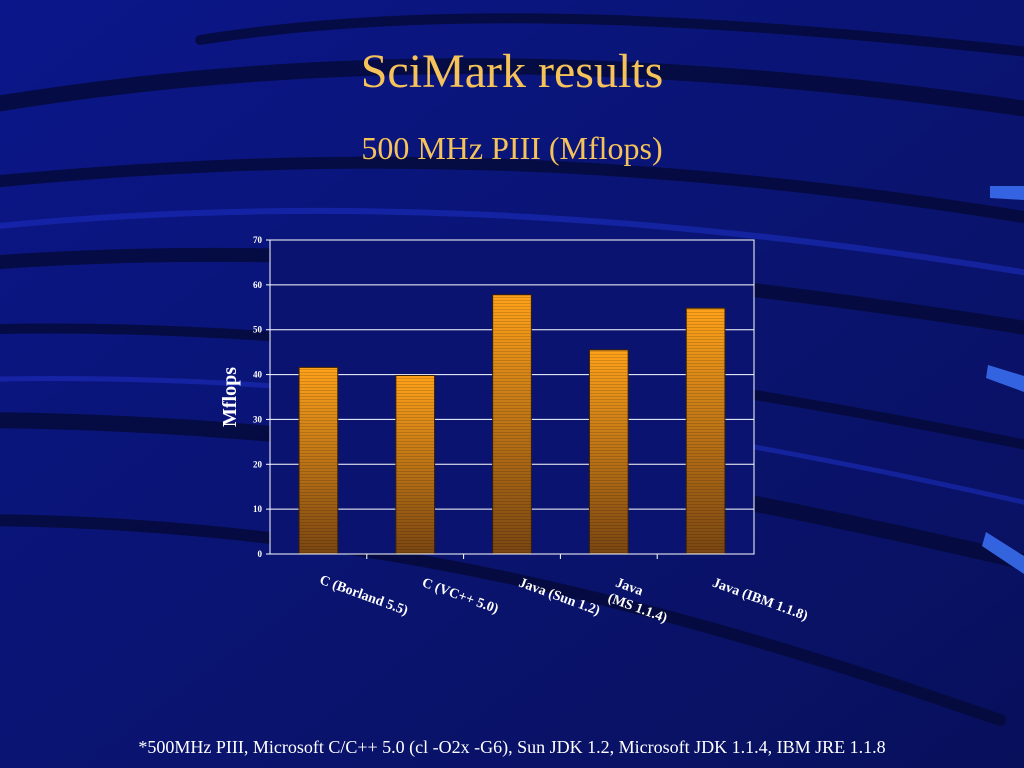 Image resolution: width=1024 pixels, height=768 pixels. What do you see at coordinates (230, 397) in the screenshot?
I see `y-axis-title: Mflops` at bounding box center [230, 397].